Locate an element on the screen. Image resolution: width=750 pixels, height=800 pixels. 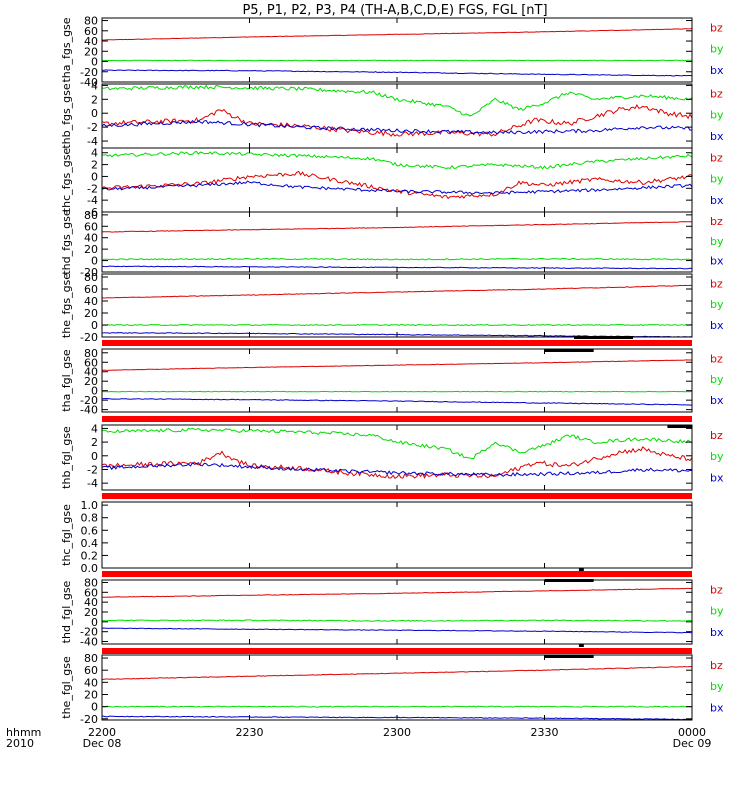
y-tick-label: 0.2 is located at coordinates (90, 555).